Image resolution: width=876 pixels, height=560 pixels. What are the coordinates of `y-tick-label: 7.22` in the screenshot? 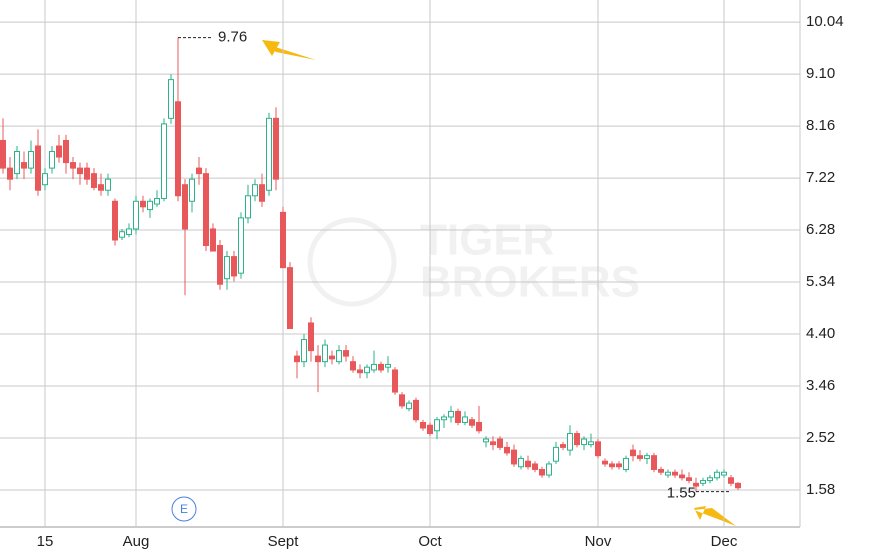 It's located at (820, 177).